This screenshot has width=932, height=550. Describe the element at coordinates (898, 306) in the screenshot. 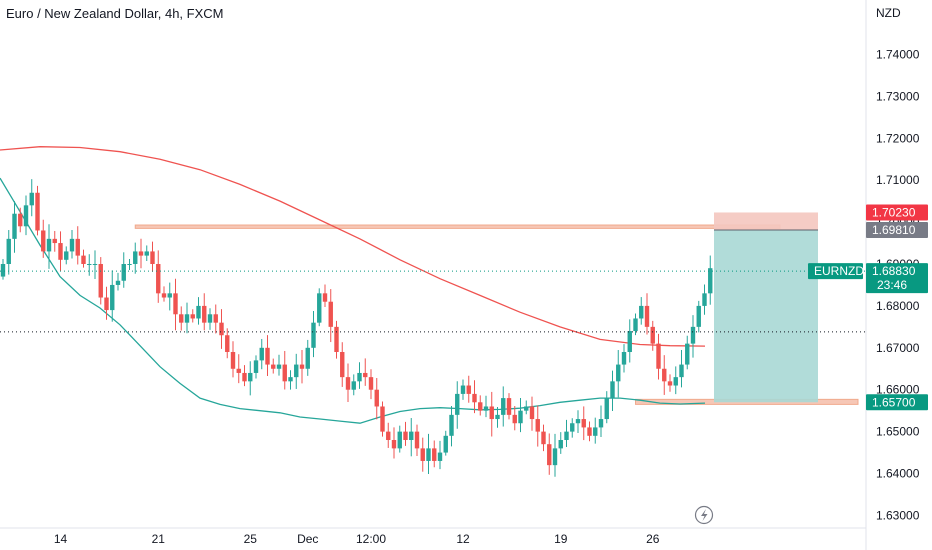

I see `price-tick-label: 1.68000` at that location.